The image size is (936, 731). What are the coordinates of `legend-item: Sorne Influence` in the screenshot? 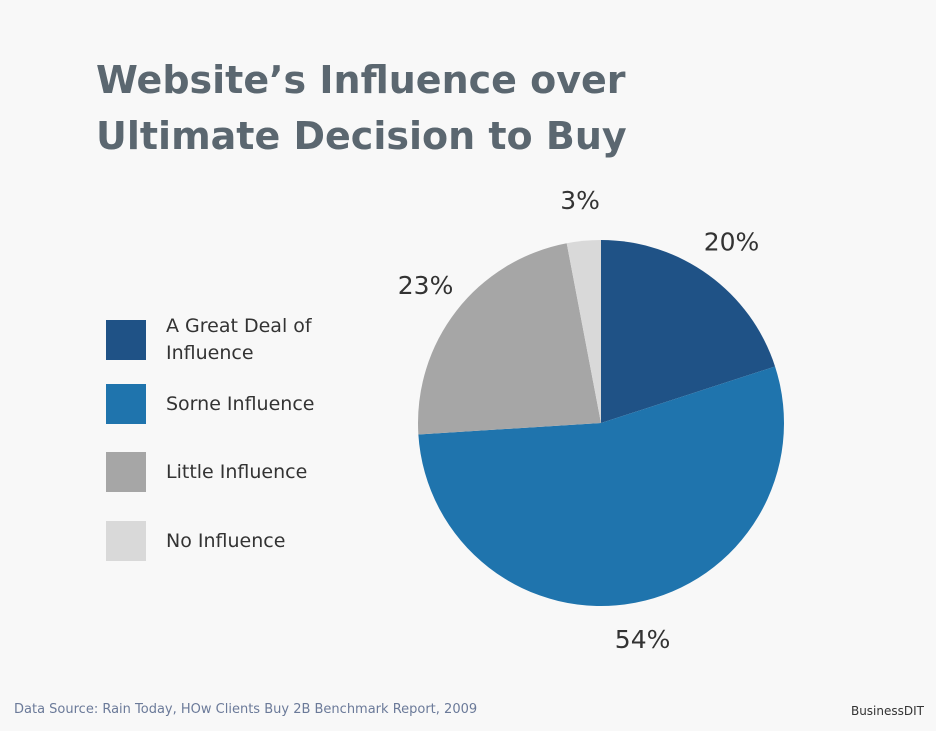 It's located at (221, 404).